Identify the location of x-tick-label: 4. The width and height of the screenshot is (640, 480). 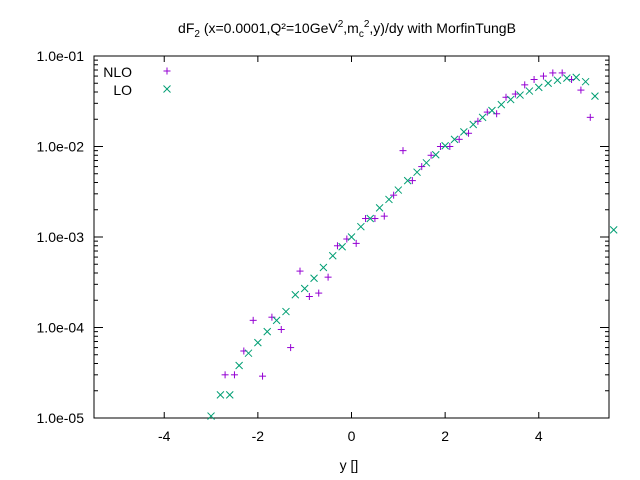
(539, 436).